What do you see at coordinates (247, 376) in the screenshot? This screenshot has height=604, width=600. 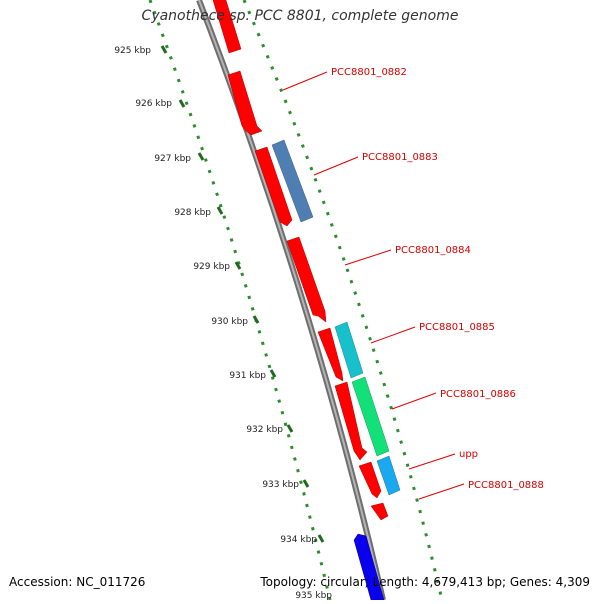 I see `scale-label-931: 931 kbp` at bounding box center [247, 376].